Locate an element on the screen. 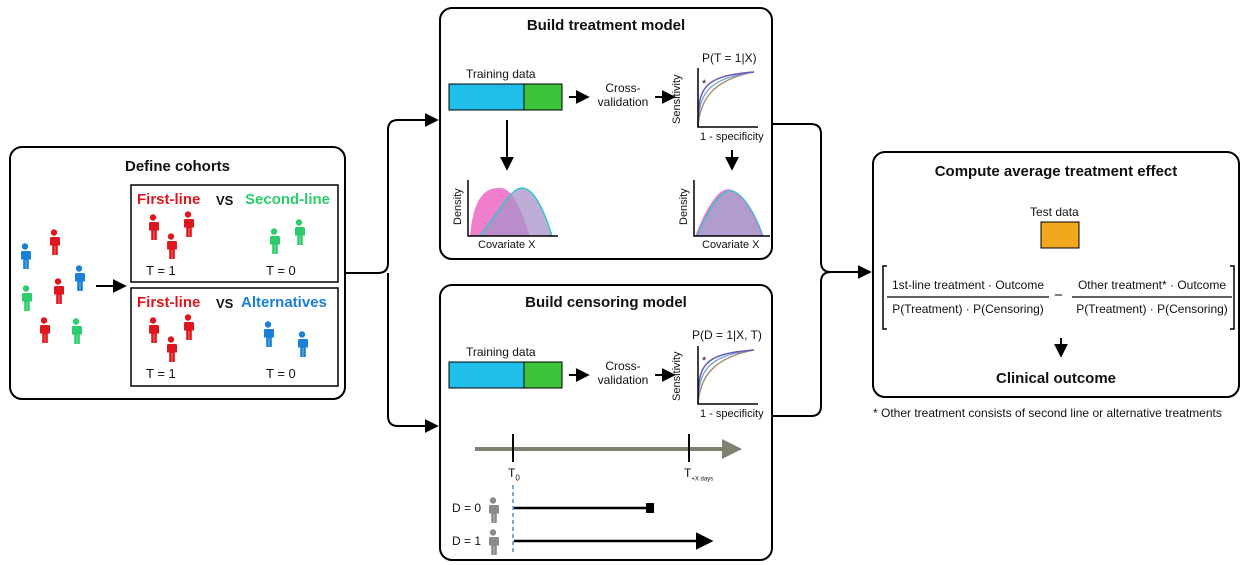 Image resolution: width=1244 pixels, height=565 pixels. t0-subscript: 0 is located at coordinates (517, 478).